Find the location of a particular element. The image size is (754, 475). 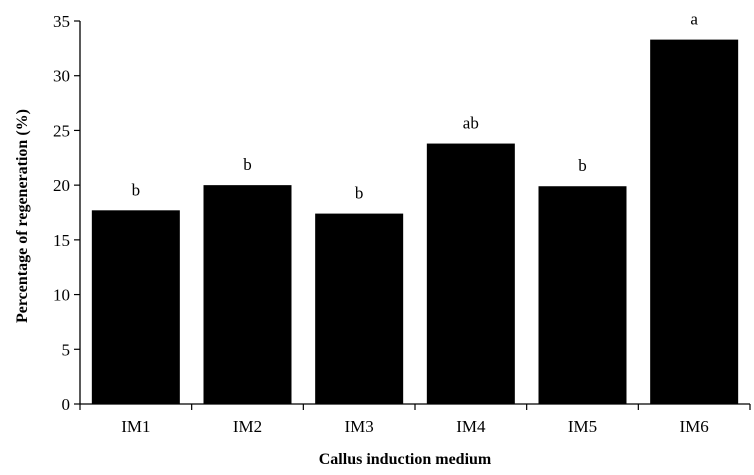

significance-letter: a is located at coordinates (694, 19).